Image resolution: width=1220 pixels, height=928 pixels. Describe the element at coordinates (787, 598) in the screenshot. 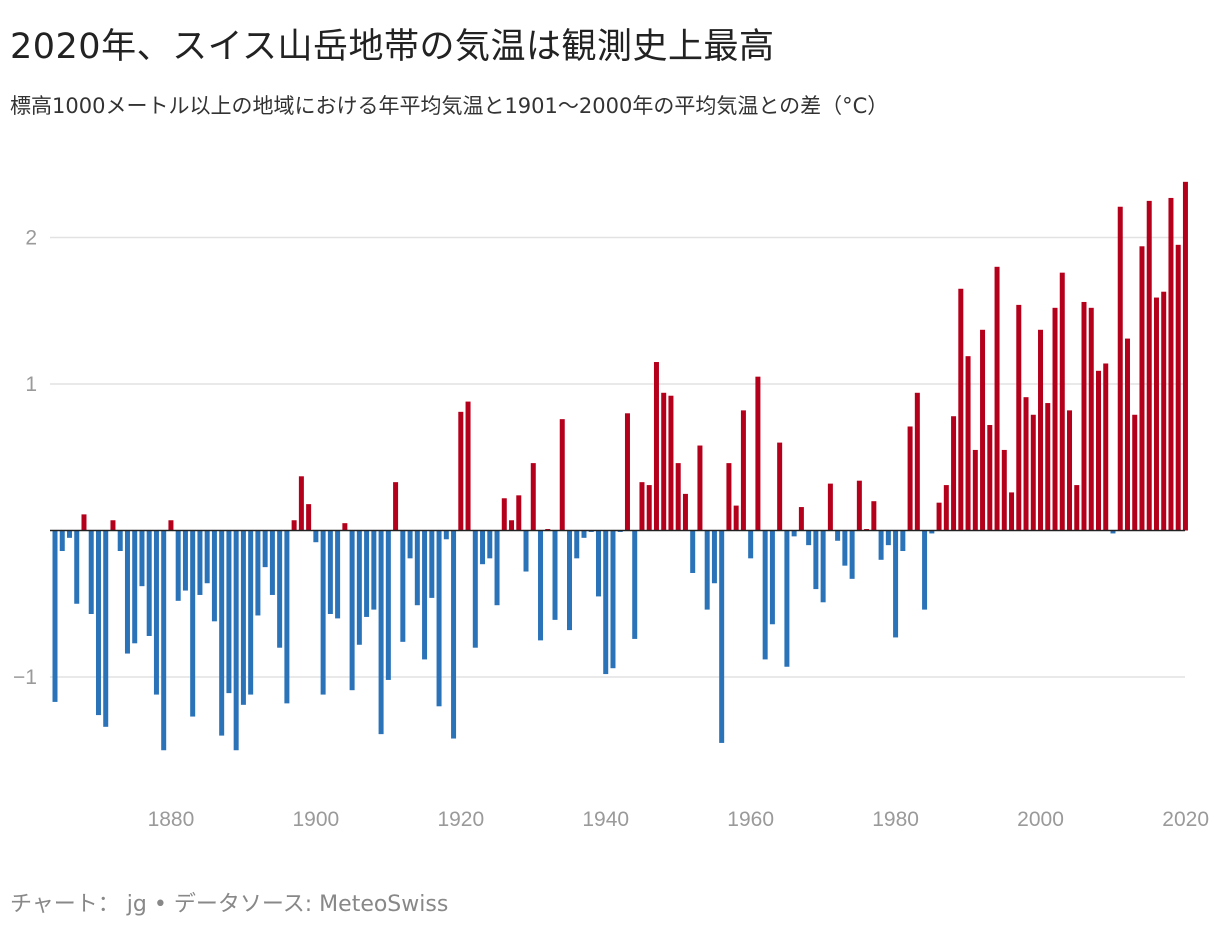

I see `bar-1965` at that location.